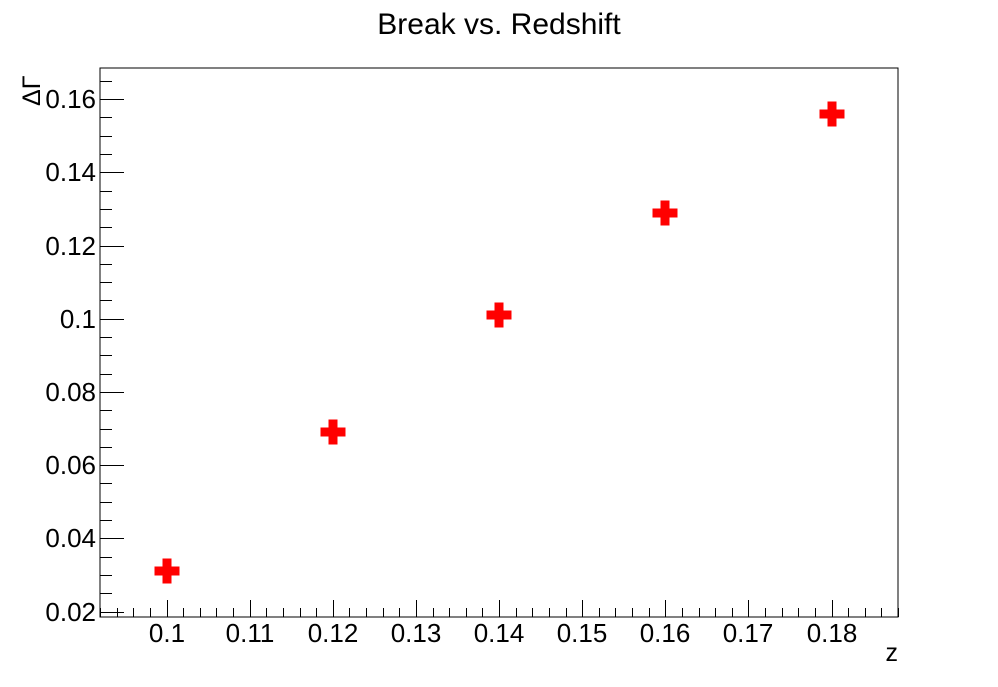 Image resolution: width=998 pixels, height=687 pixels. Describe the element at coordinates (32, 90) in the screenshot. I see `y-axis-title: ΔΓ` at that location.